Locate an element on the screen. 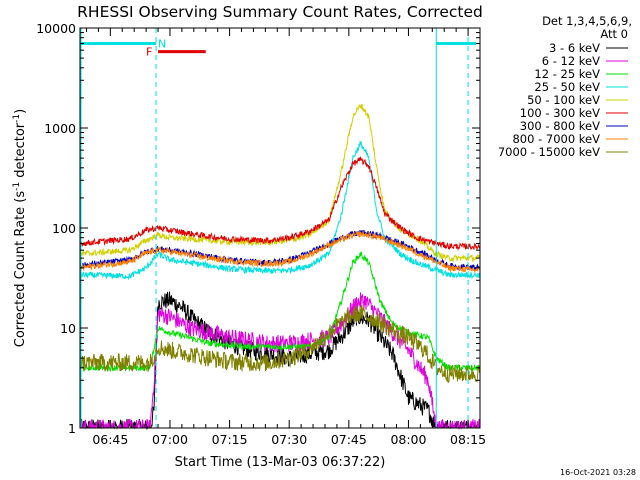  legend-item-label: 3 - 6 keV is located at coordinates (574, 48).